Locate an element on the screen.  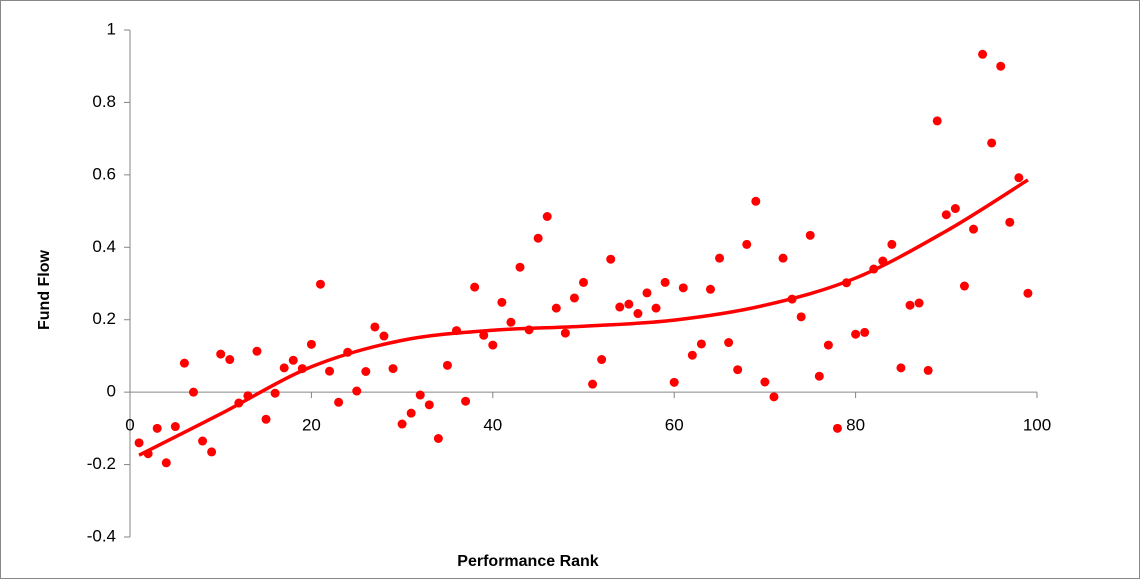
y-tick-label: 0.8 is located at coordinates (104, 101).